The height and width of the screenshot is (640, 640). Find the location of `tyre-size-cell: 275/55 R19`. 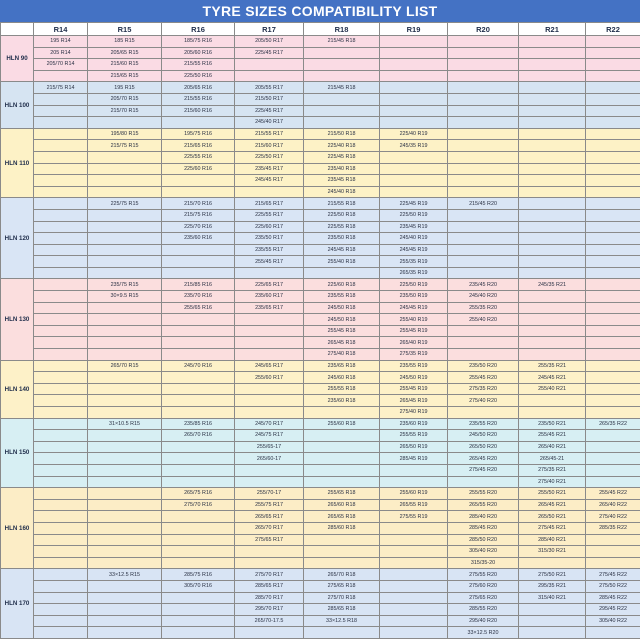

tyre-size-cell: 275/55 R19 is located at coordinates (413, 516).